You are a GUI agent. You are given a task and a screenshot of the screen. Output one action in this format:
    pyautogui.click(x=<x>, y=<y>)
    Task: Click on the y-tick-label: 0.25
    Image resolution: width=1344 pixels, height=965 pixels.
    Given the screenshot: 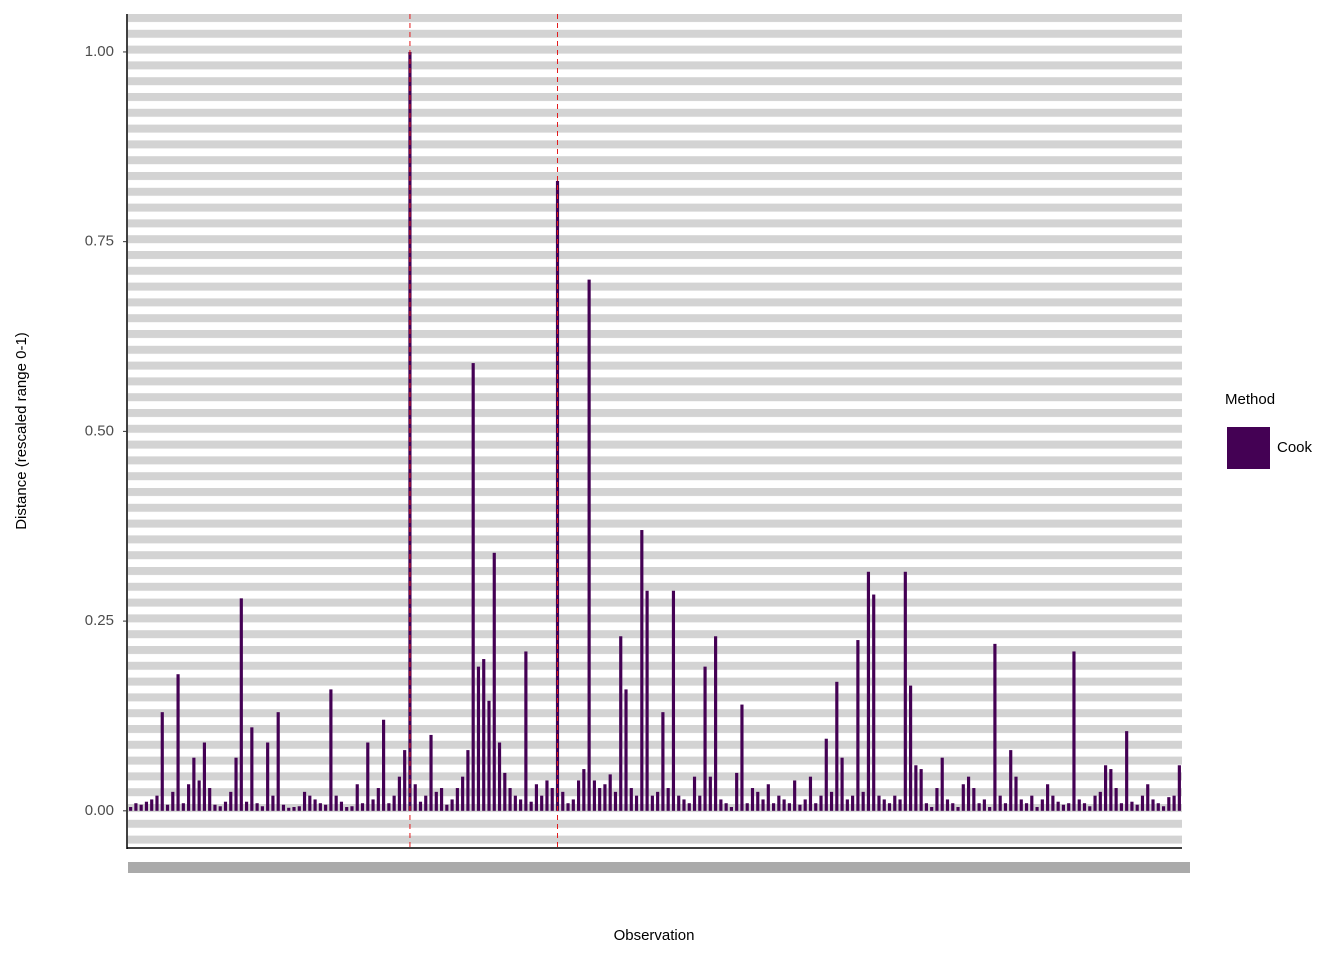 What is the action you would take?
    pyautogui.click(x=99, y=620)
    